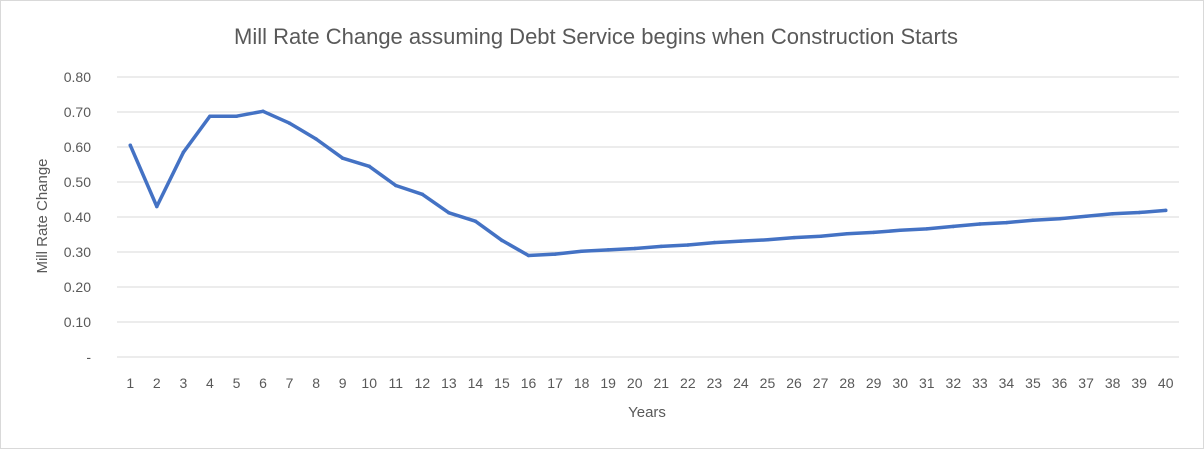 This screenshot has height=449, width=1204. What do you see at coordinates (980, 383) in the screenshot?
I see `x-tick-label: 33` at bounding box center [980, 383].